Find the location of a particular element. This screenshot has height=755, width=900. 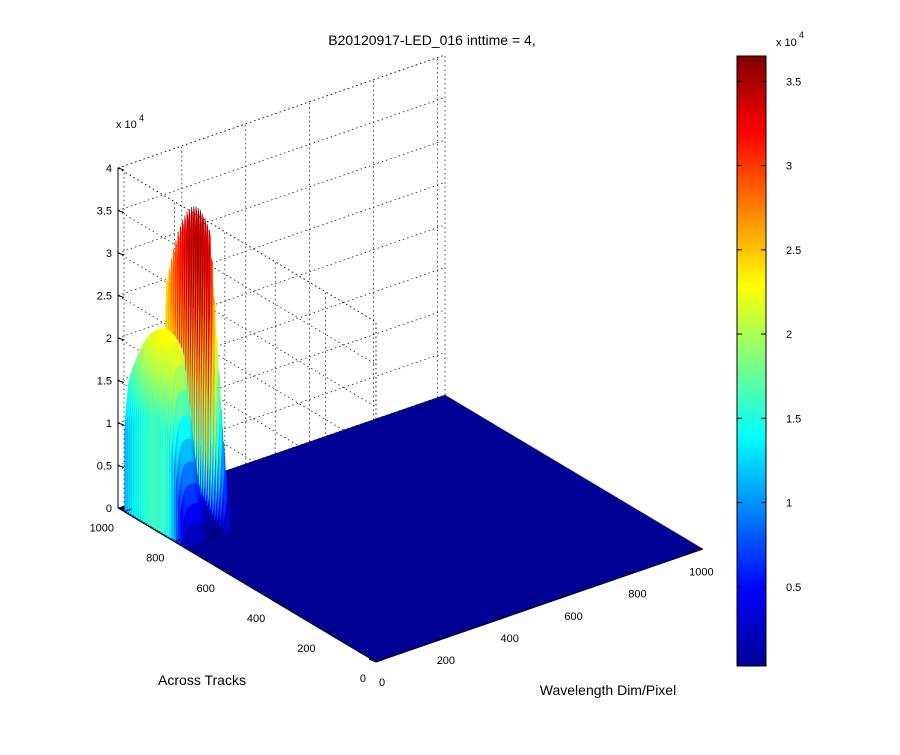

z-tick-label-8: 4 is located at coordinates (109, 169).